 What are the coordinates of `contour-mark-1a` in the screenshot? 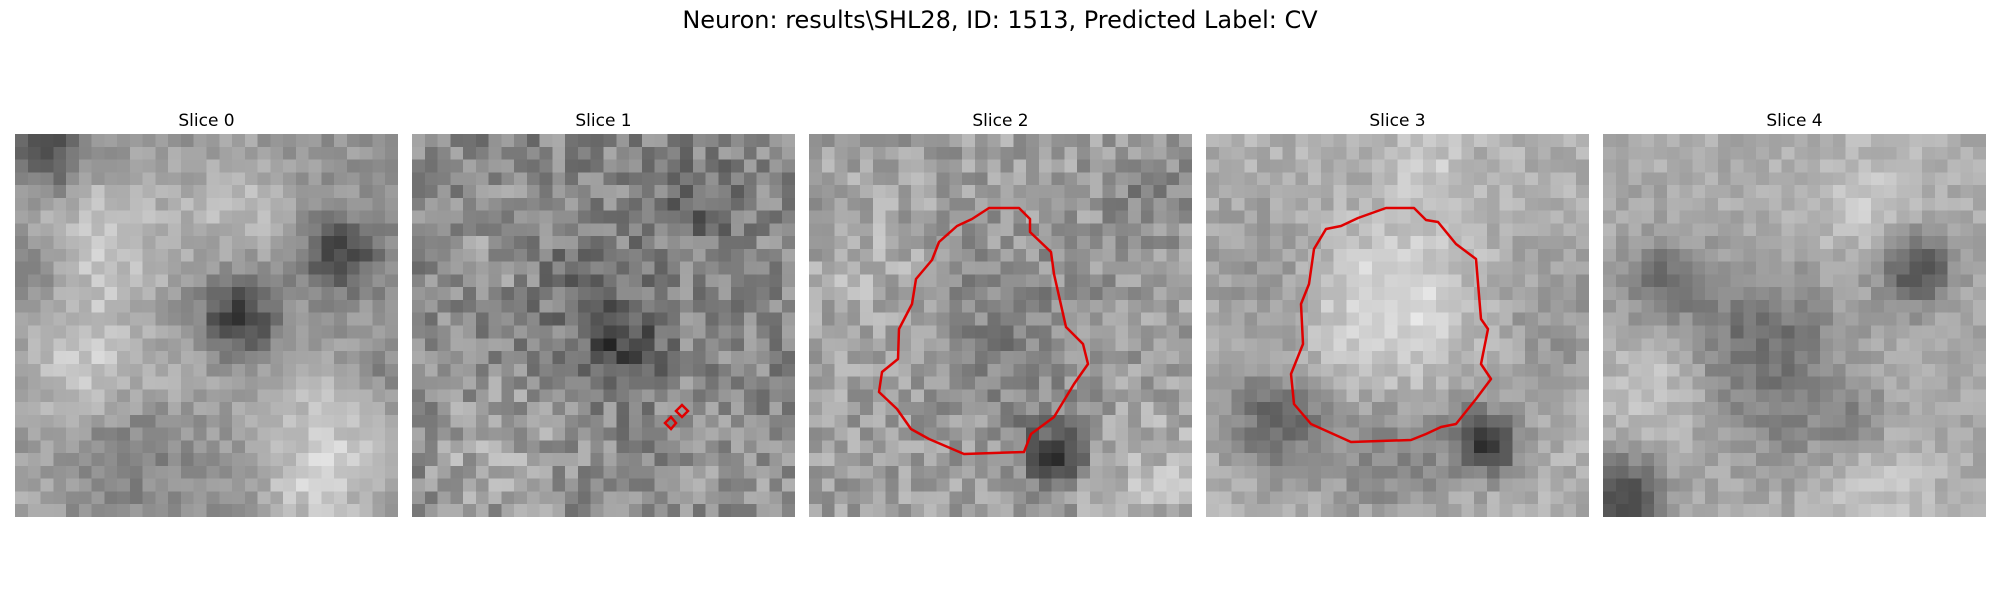 It's located at (682, 411).